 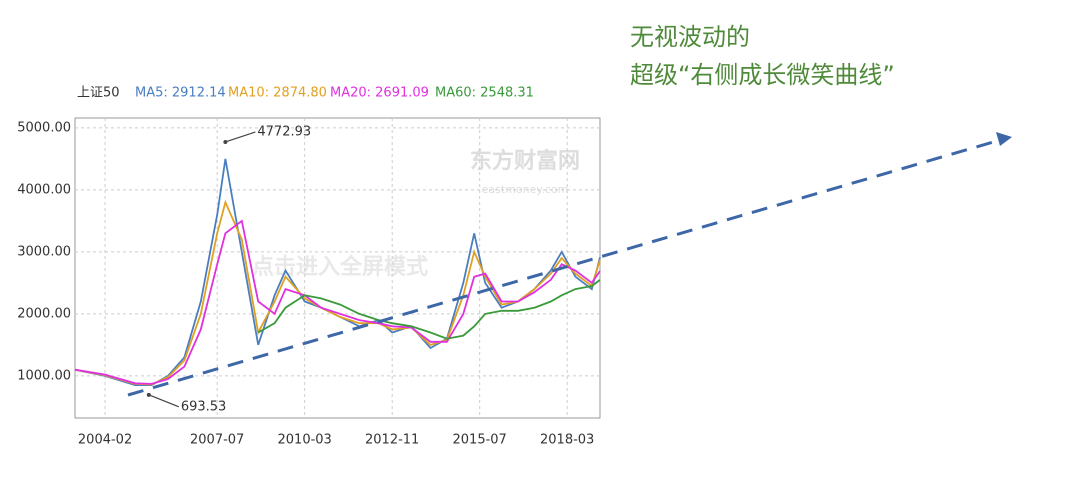 I want to click on legend-entry: MA5: 2912.14, so click(x=180, y=93).